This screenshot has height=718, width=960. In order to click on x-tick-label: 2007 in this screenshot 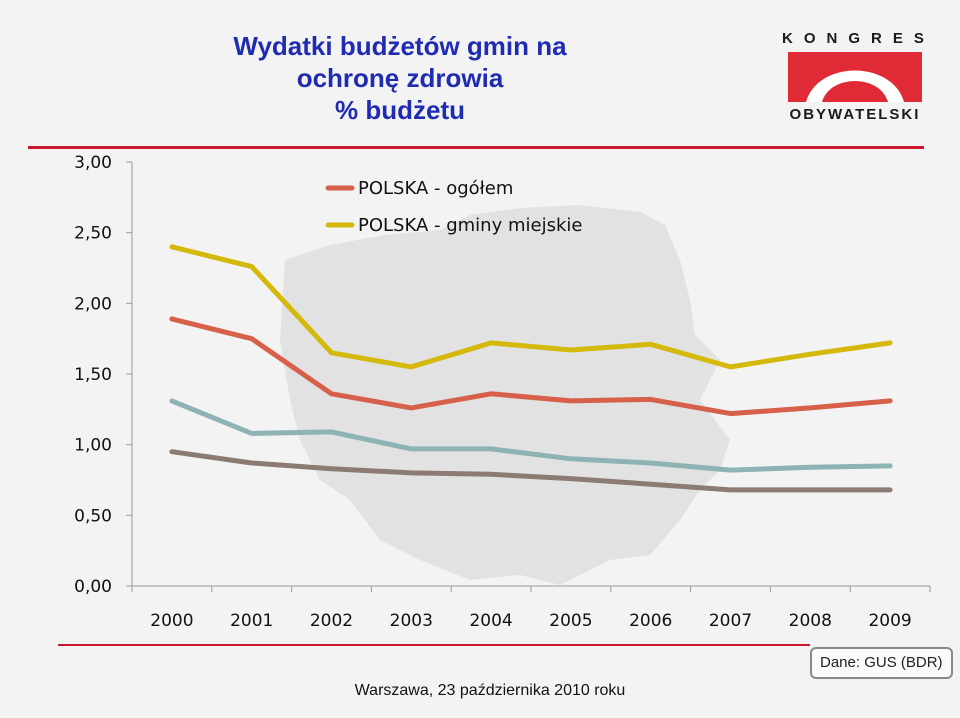, I will do `click(730, 621)`.